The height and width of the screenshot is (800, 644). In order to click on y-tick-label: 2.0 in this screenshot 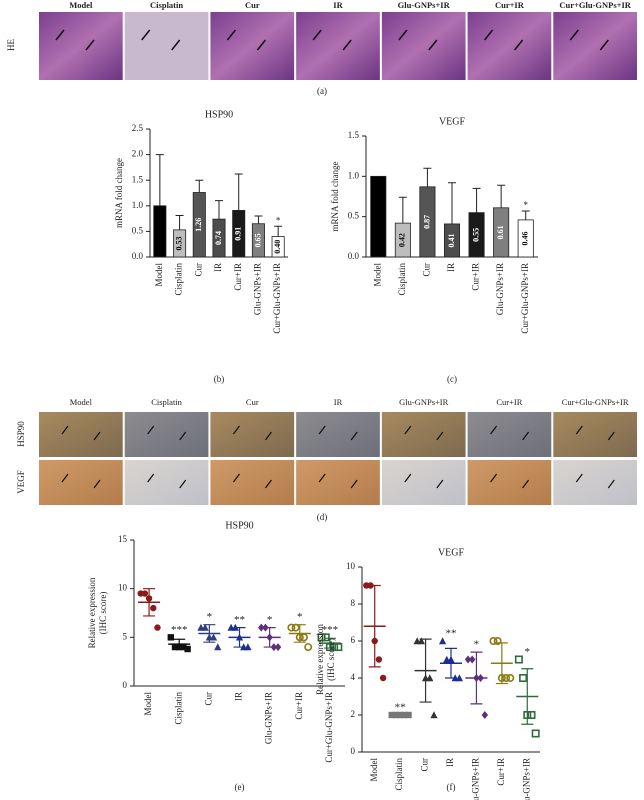, I will do `click(138, 154)`.